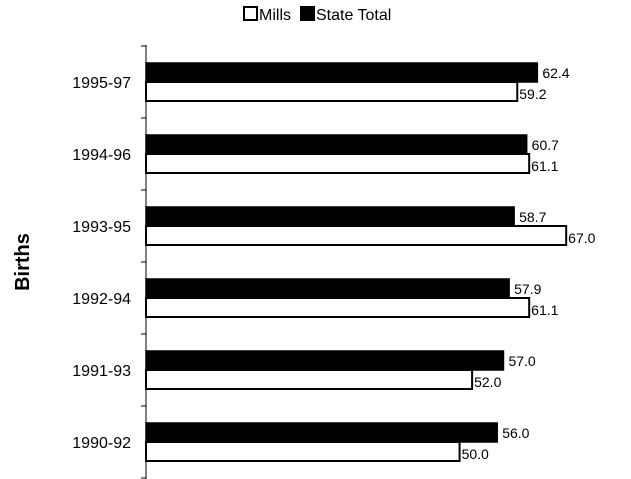  I want to click on data-label-state-total: 56.0, so click(515, 433).